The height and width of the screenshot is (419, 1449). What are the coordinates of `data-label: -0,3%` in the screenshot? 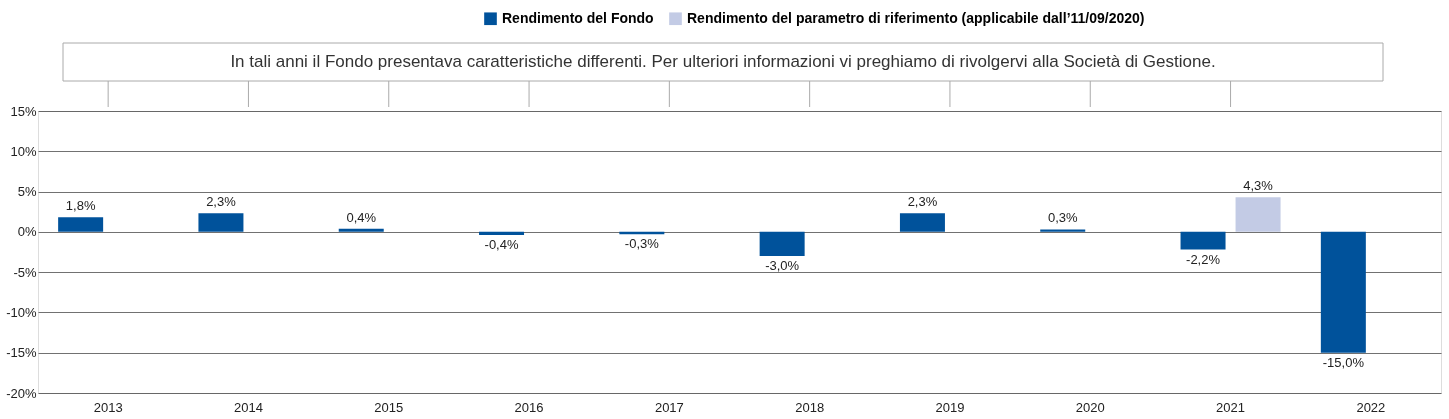 It's located at (642, 244).